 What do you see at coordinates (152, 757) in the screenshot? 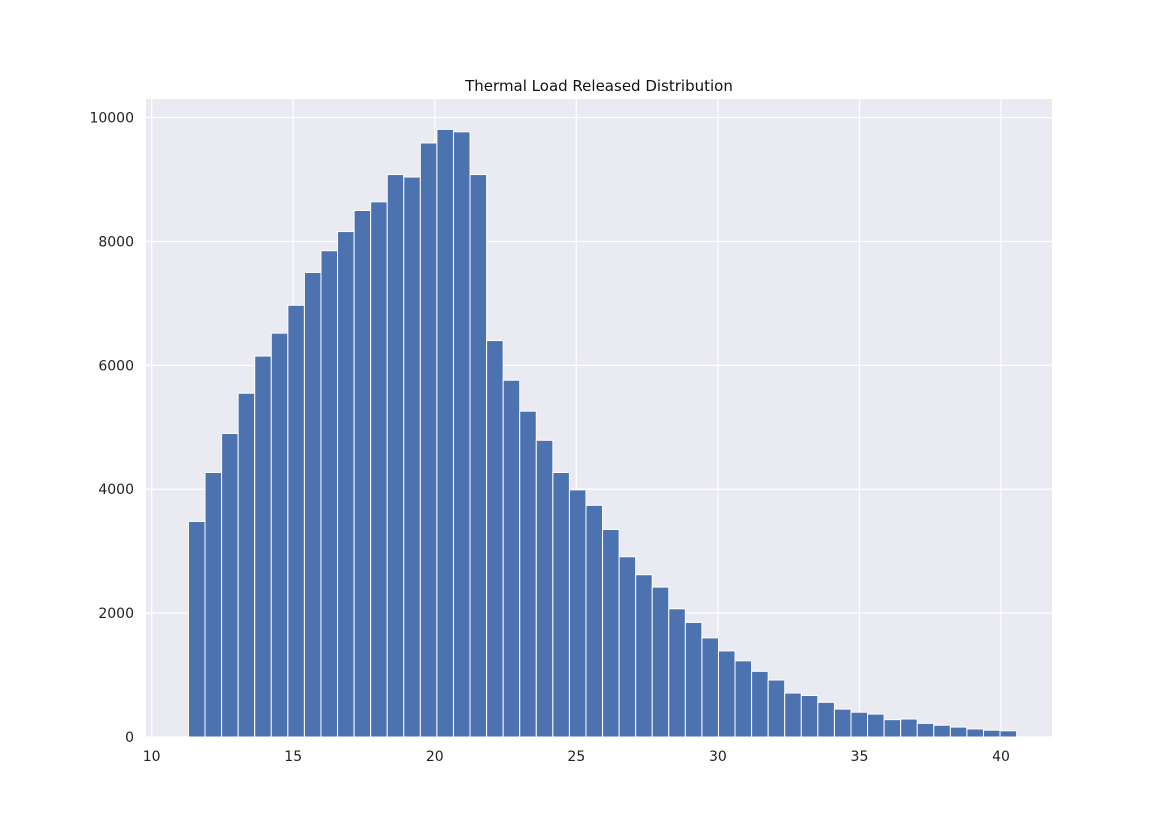
I see `x-tick-label: 10` at bounding box center [152, 757].